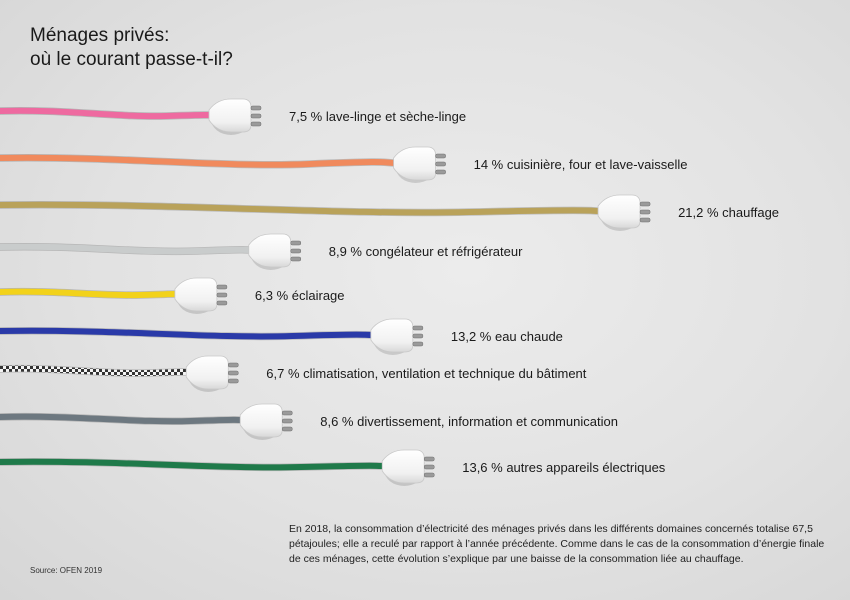  Describe the element at coordinates (426, 251) in the screenshot. I see `bar-label-3: 8,9 % congélateur et réfrigérateur` at that location.